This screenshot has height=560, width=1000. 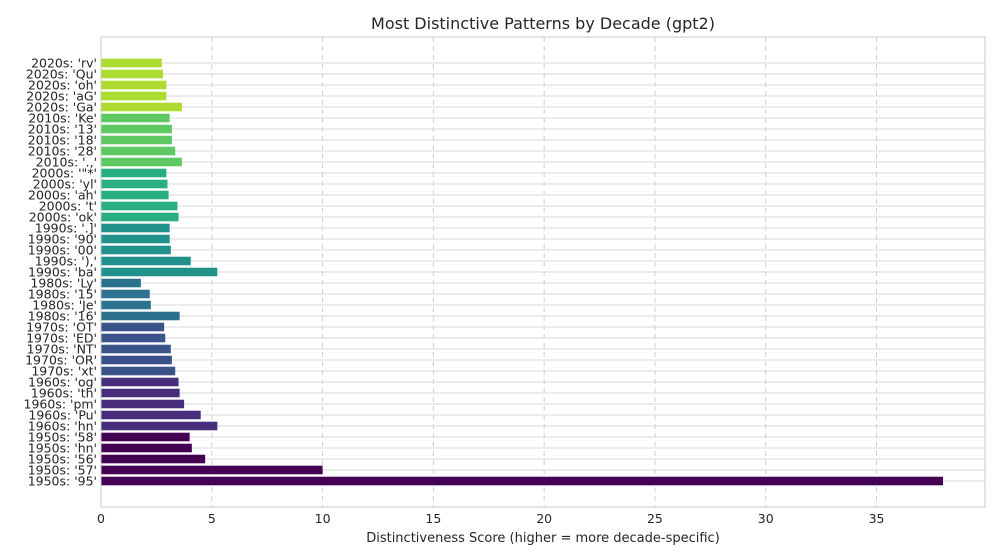 What do you see at coordinates (62, 195) in the screenshot?
I see `y-tick-label: 2000s: 'ah'` at bounding box center [62, 195].